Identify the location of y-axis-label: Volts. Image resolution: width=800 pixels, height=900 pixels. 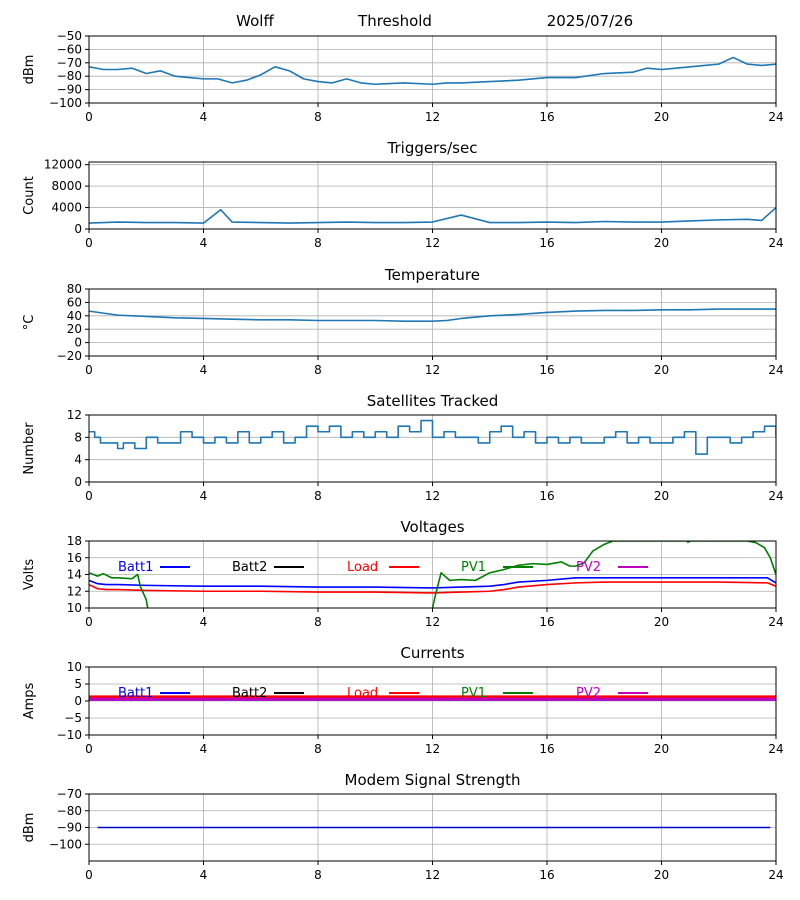
(29, 575).